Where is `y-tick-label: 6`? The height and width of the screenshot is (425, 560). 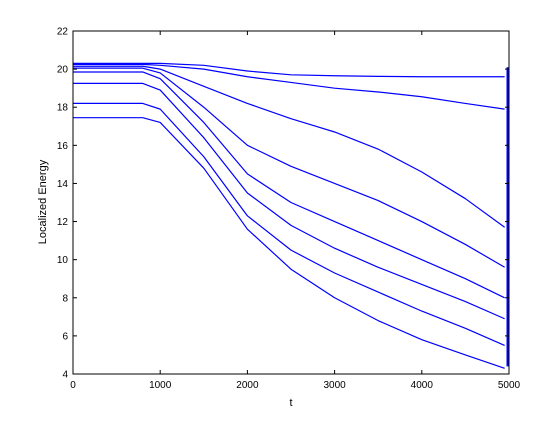 y-tick-label: 6 is located at coordinates (65, 336).